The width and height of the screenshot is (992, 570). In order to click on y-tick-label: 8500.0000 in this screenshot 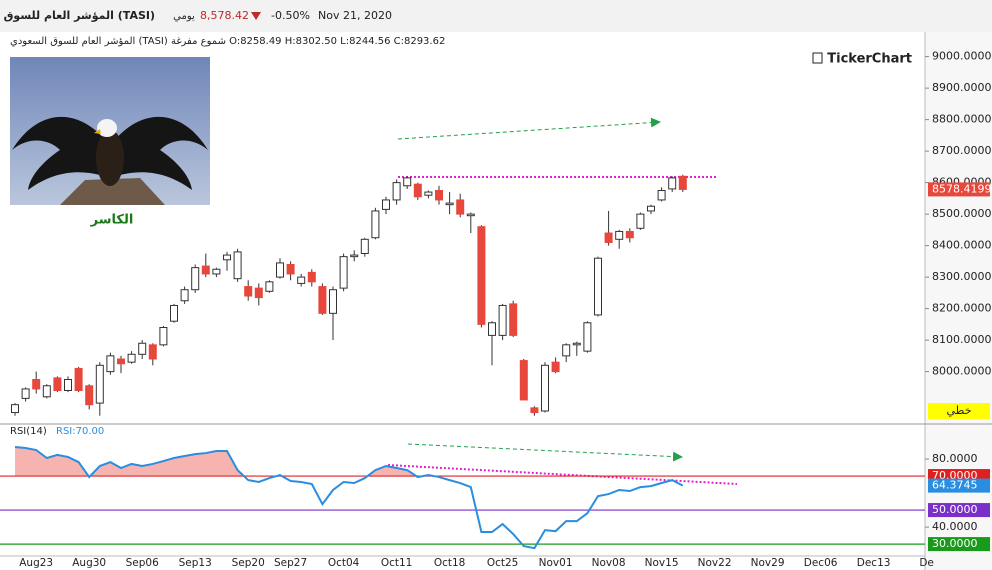, I will do `click(962, 213)`.